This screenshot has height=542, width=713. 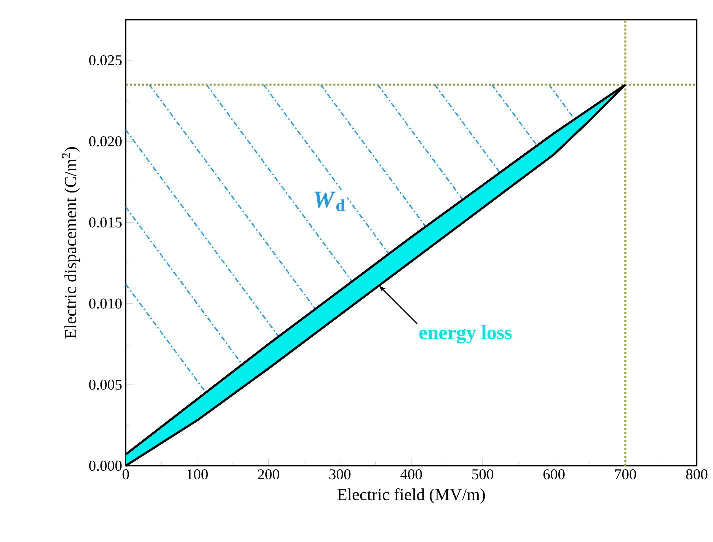 I want to click on x-tick-label: 300, so click(x=340, y=475).